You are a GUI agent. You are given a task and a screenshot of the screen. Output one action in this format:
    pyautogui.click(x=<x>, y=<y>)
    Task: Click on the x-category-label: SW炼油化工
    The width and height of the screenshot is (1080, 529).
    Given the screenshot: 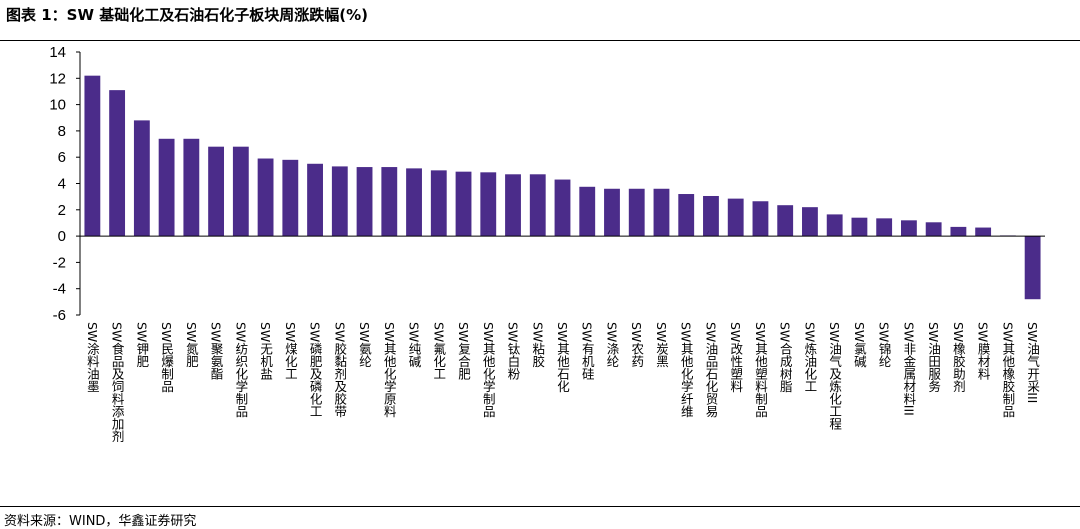 What is the action you would take?
    pyautogui.click(x=809, y=357)
    